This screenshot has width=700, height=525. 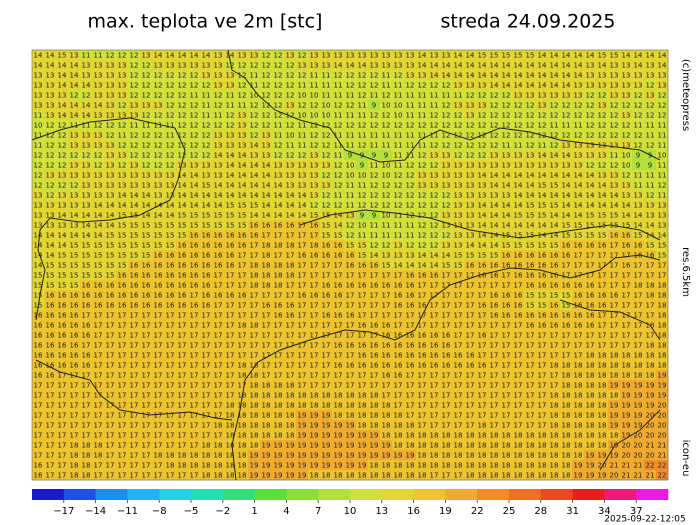 I want to click on colorbar-segment, so click(x=588, y=494).